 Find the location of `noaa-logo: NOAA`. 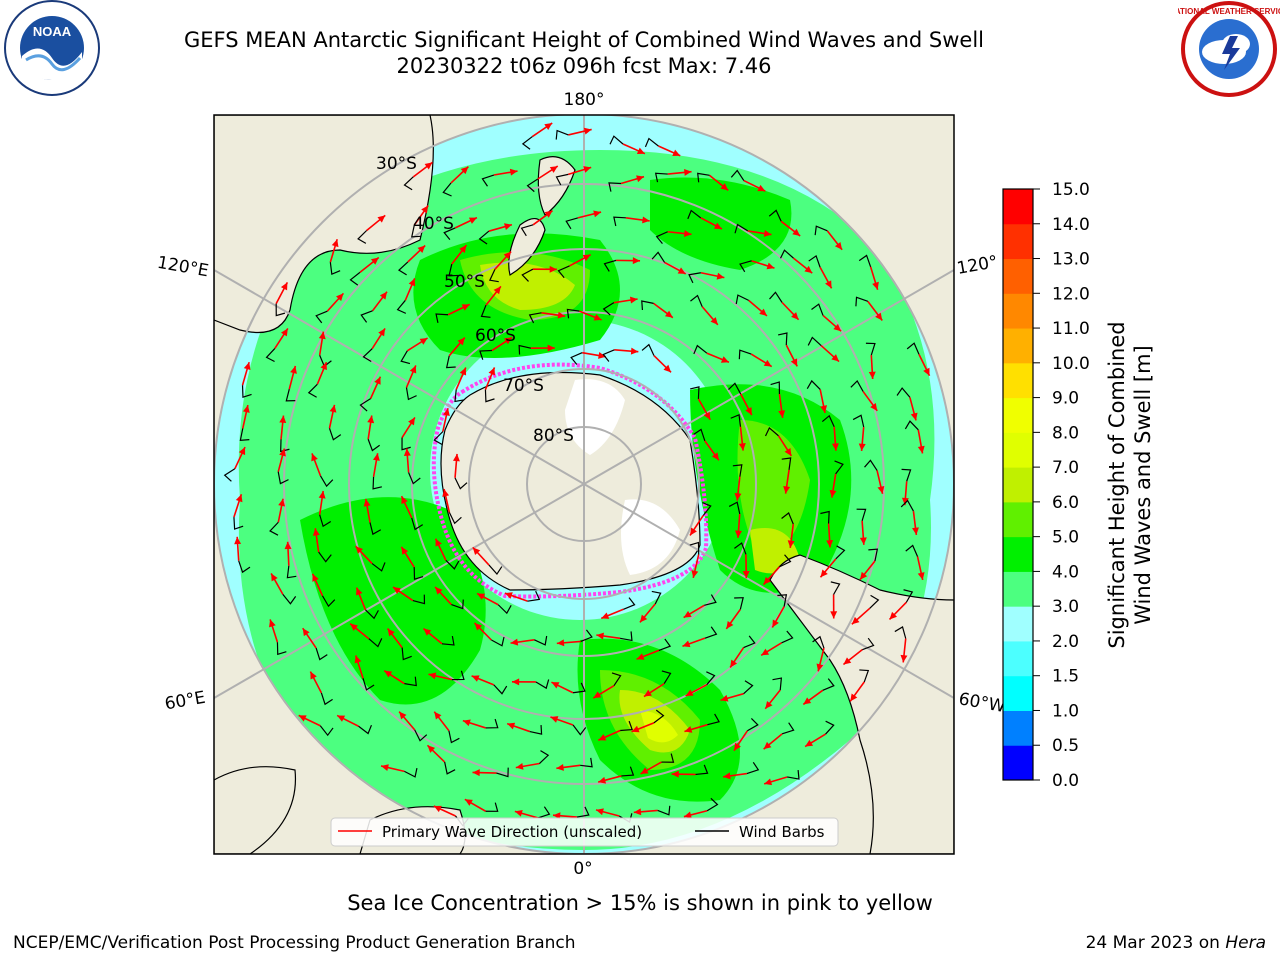

noaa-logo: NOAA is located at coordinates (52, 48).